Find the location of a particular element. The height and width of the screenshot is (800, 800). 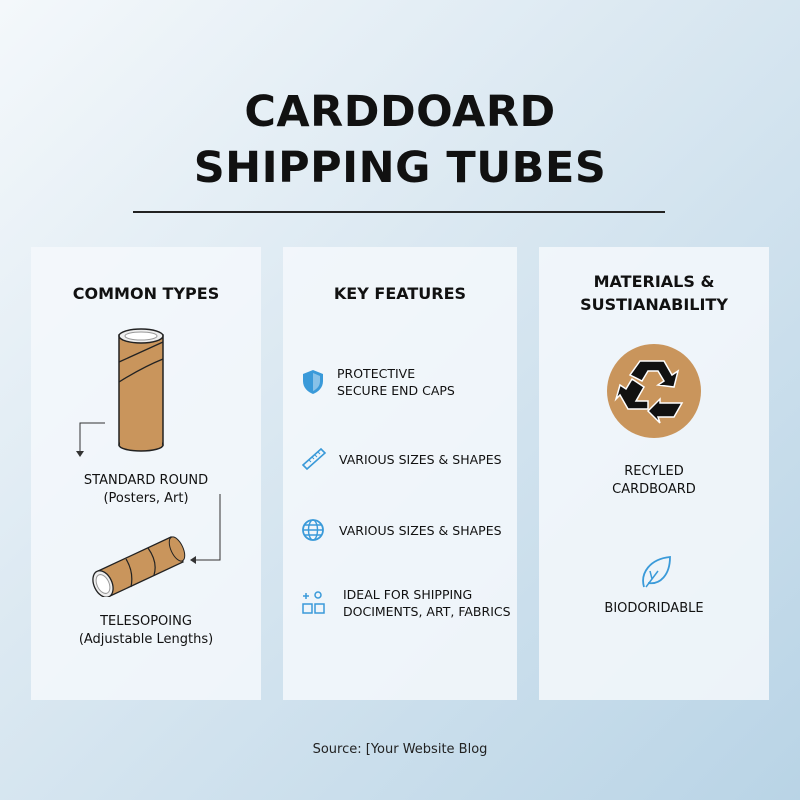

type-name: STANDARD ROUND is located at coordinates (146, 480).